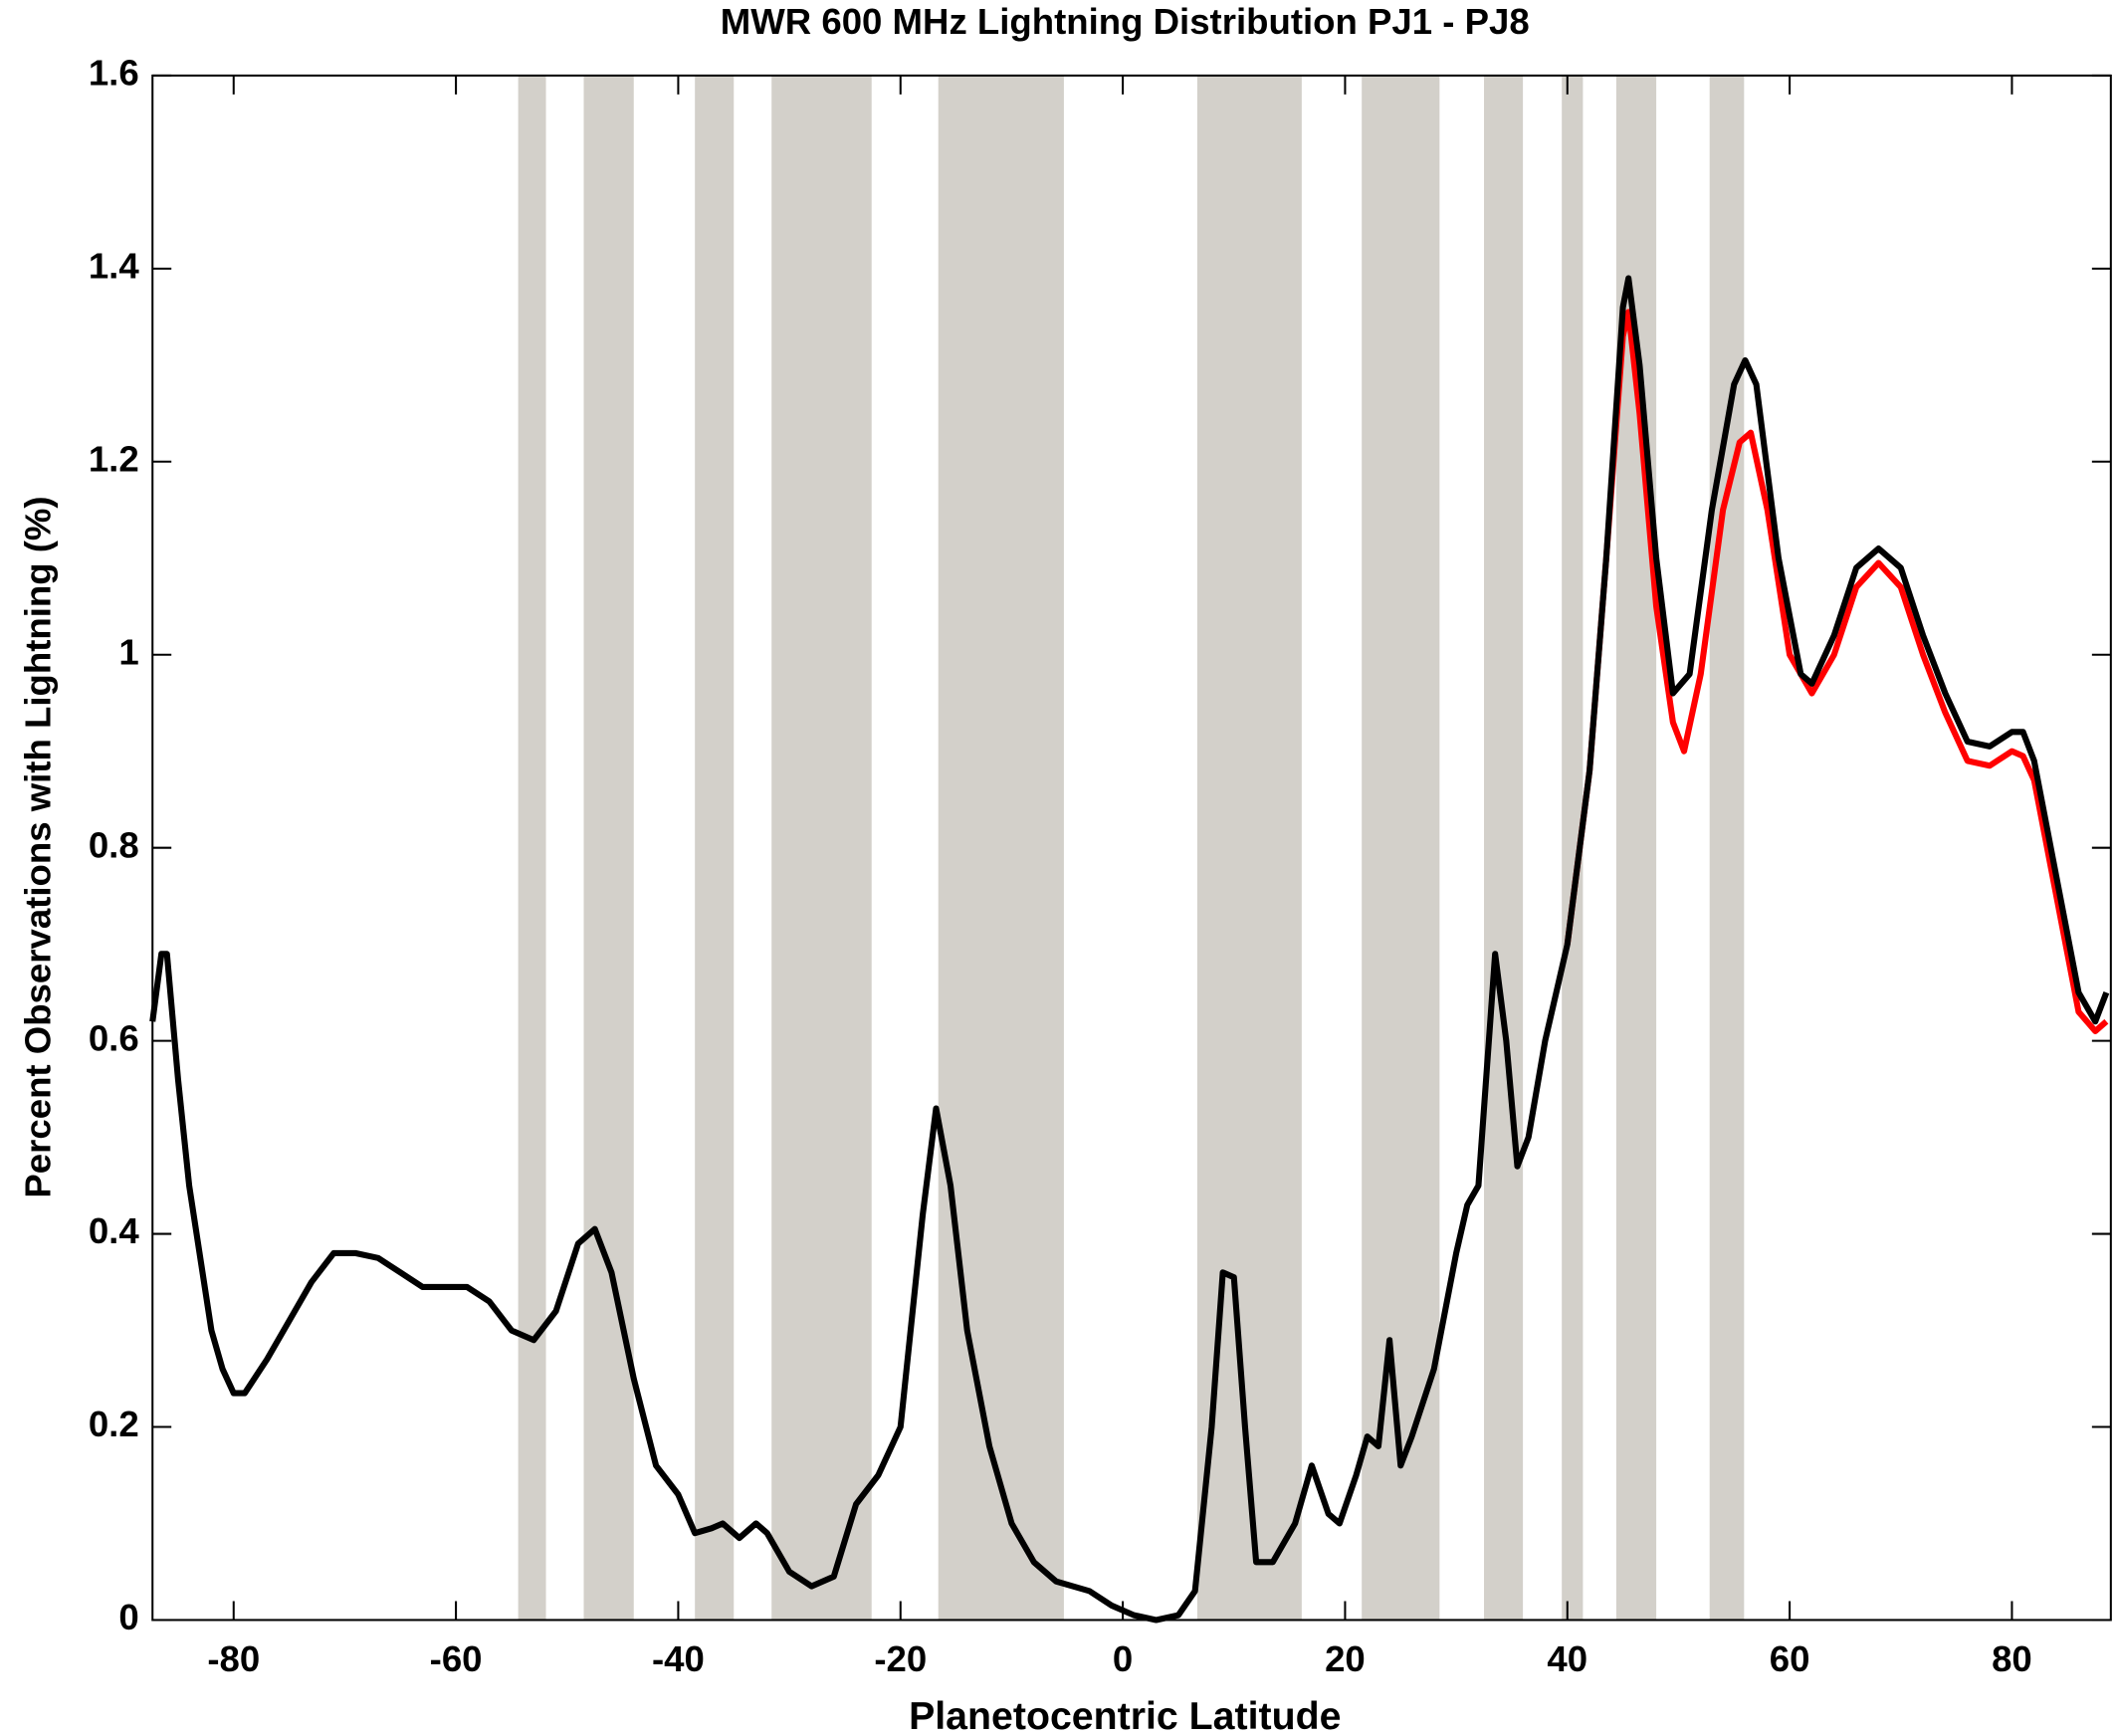 The image size is (2115, 1736). What do you see at coordinates (2012, 1659) in the screenshot?
I see `x-tick-label: 80` at bounding box center [2012, 1659].